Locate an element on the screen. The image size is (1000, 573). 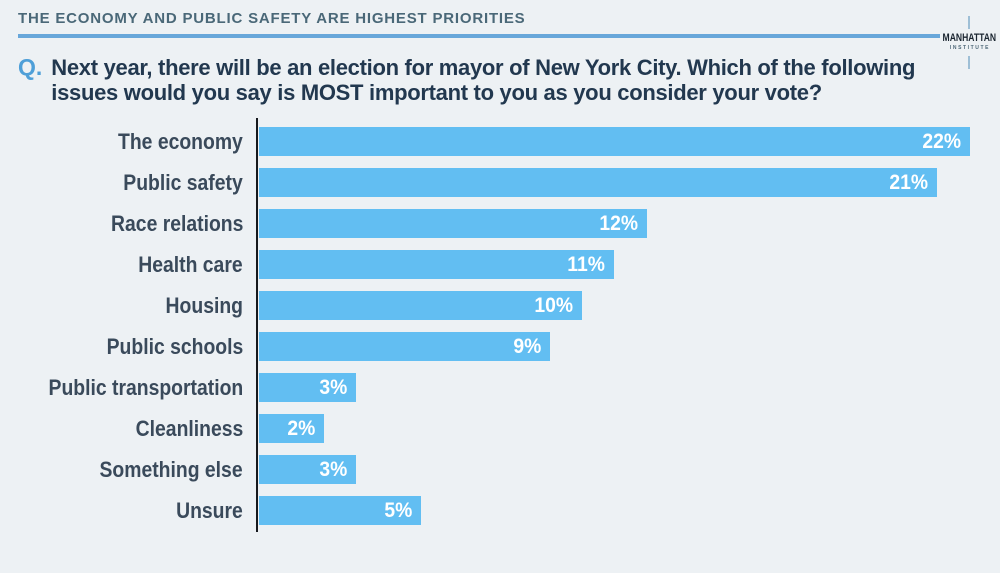
bar-label-text: The economy is located at coordinates (180, 141).